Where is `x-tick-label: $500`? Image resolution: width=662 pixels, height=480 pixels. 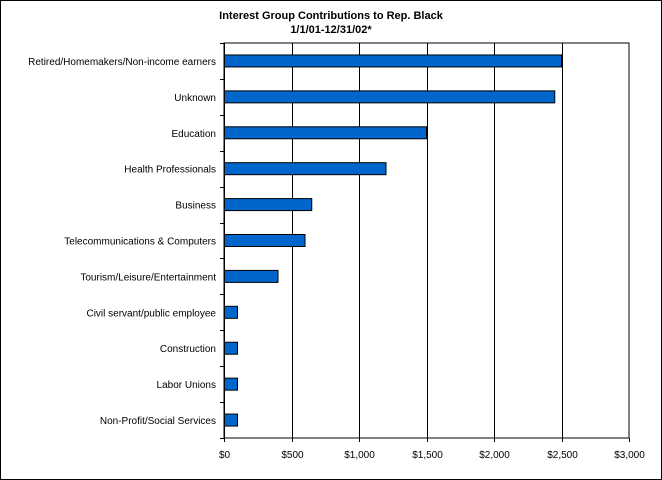 x-tick-label: $500 is located at coordinates (292, 455).